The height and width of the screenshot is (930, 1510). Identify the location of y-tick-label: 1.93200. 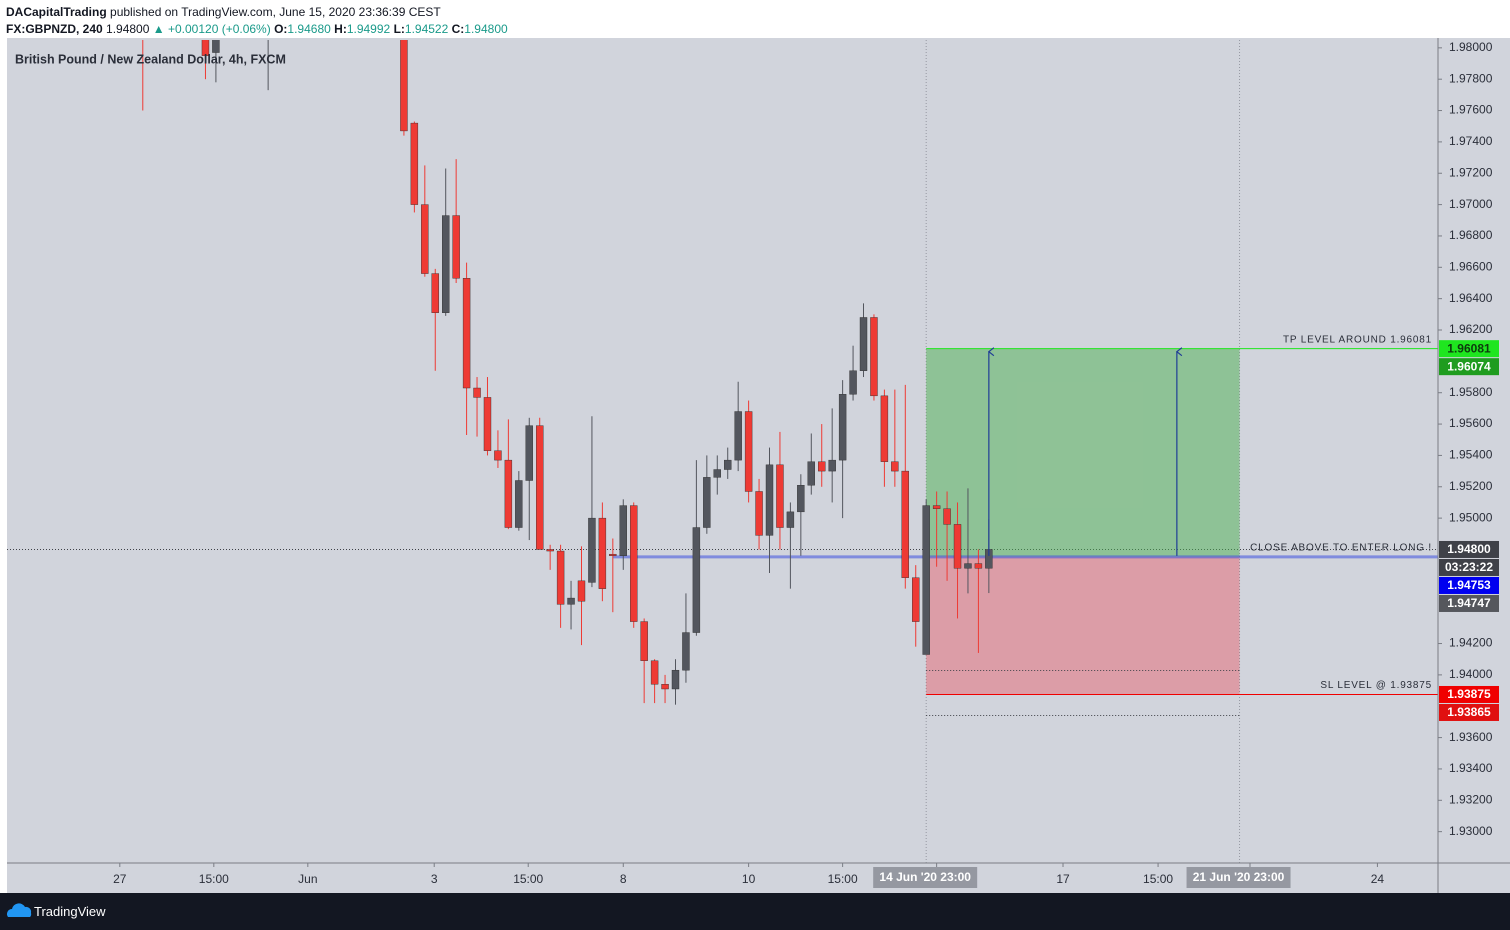
(1471, 799).